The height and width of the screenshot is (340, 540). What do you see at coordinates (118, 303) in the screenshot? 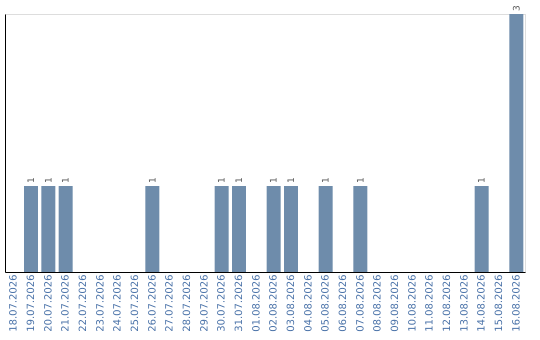
I see `x-tick-label: 24.07.2026` at bounding box center [118, 303].